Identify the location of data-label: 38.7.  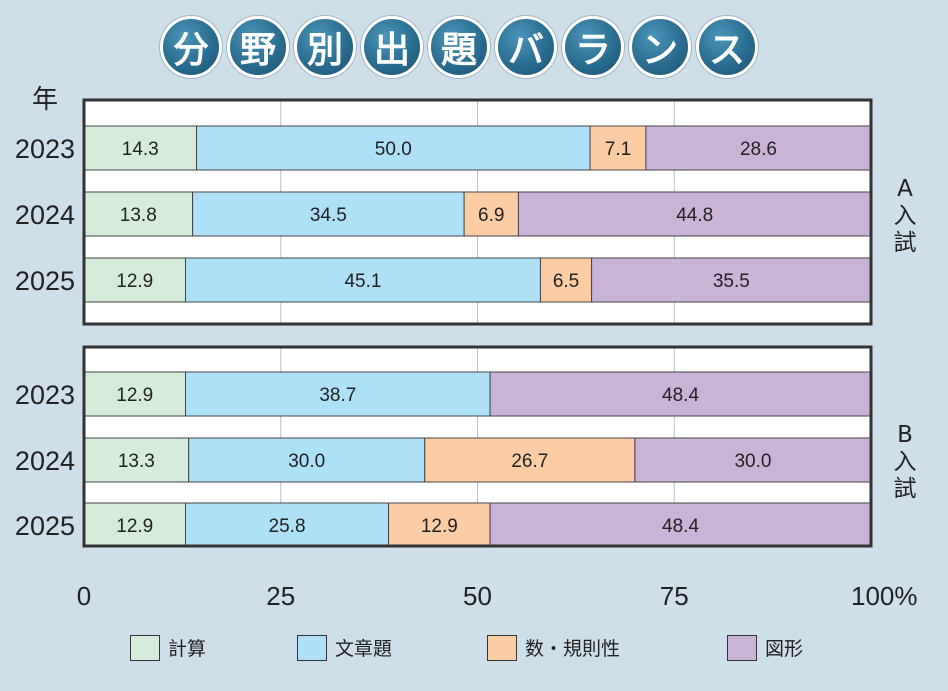
(337, 395).